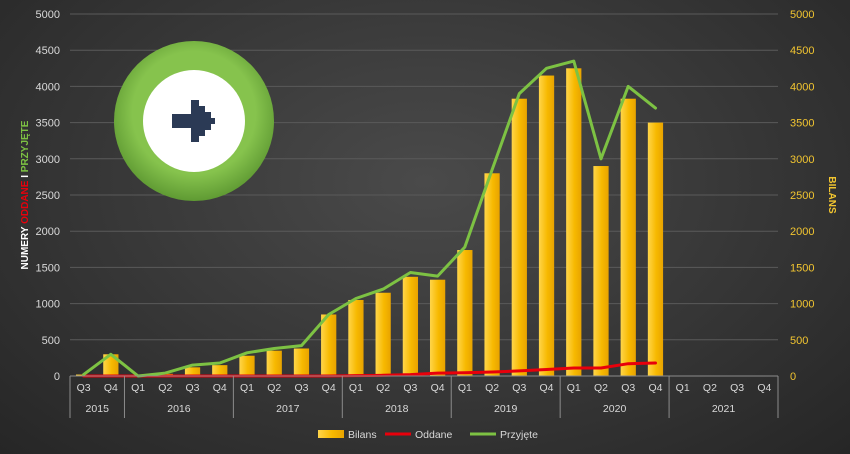  I want to click on y2-tick-label: 2500, so click(802, 196).